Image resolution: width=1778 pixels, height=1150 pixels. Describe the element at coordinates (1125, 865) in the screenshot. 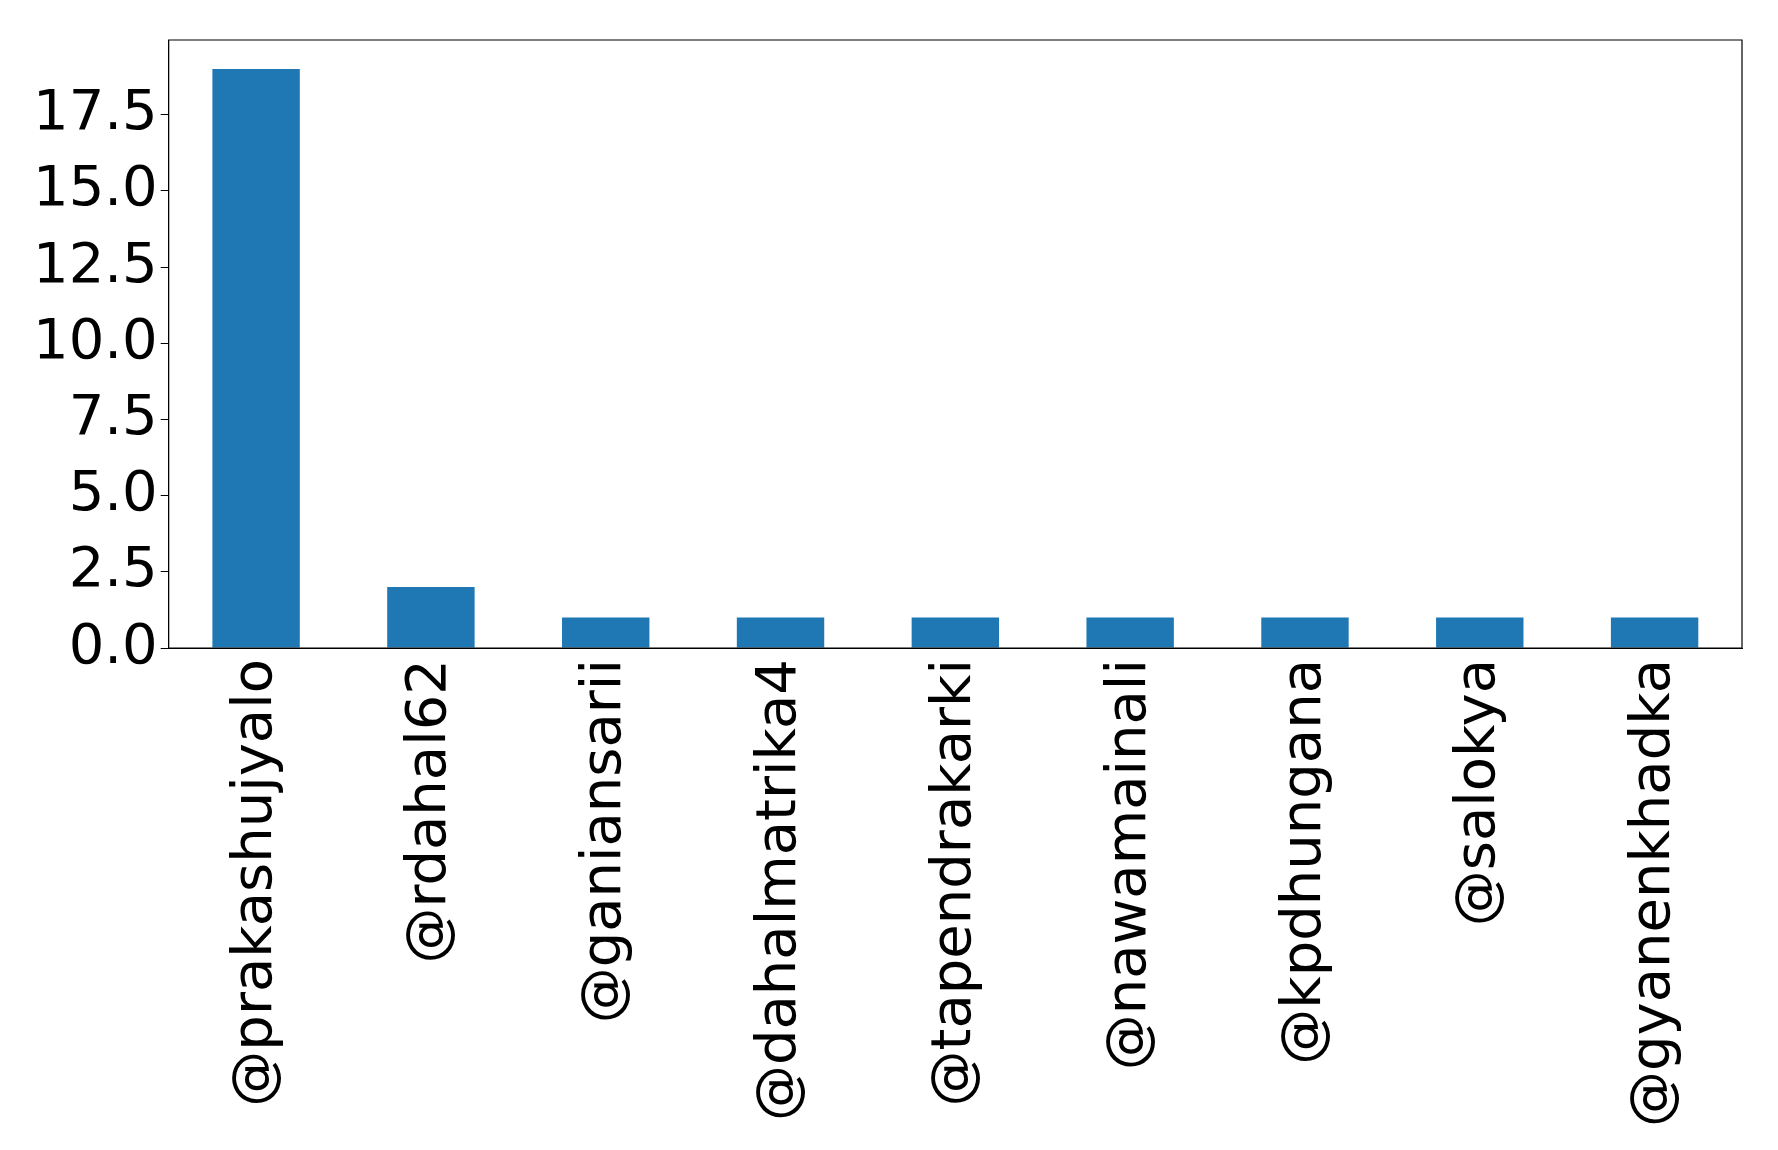

I see `x-tick-label: @nawamainali` at that location.